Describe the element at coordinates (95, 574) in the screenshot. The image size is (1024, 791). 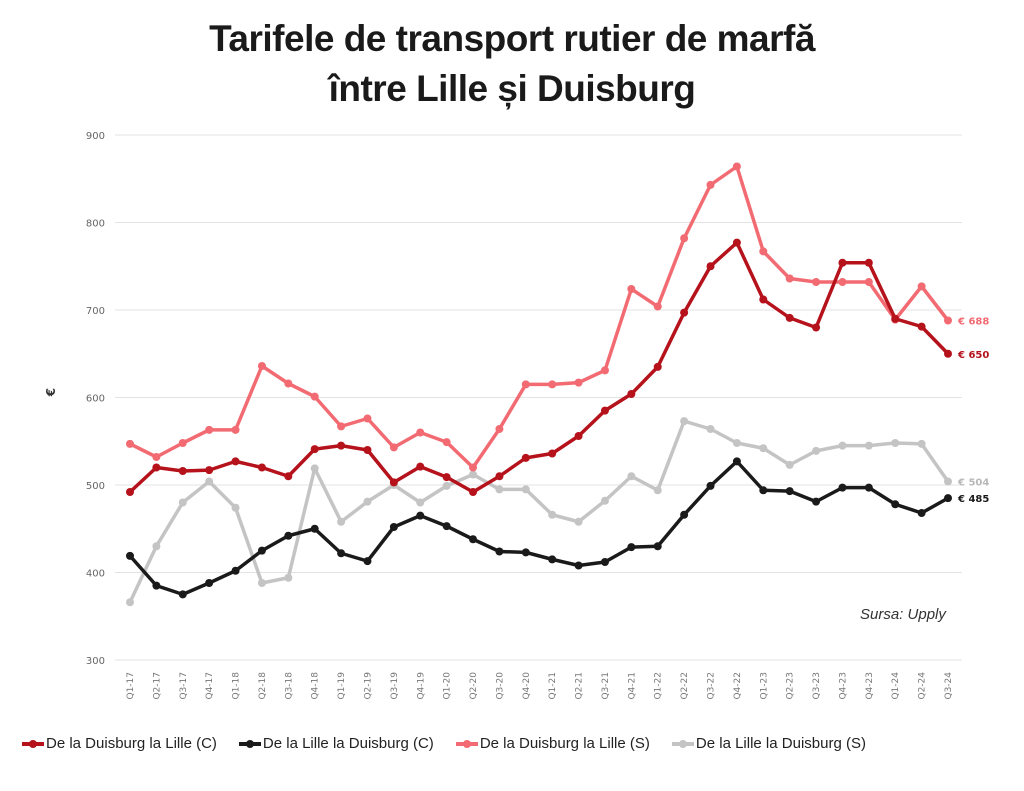
I see `y-tick-label: 400` at that location.